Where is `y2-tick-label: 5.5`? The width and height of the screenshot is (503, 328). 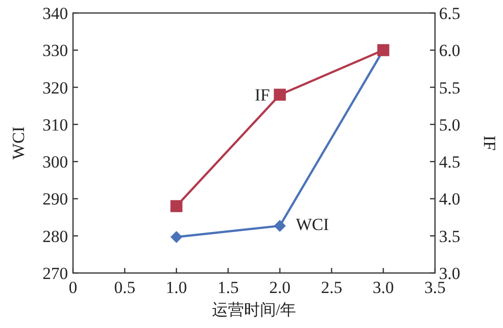
y2-tick-label: 5.5 is located at coordinates (449, 88).